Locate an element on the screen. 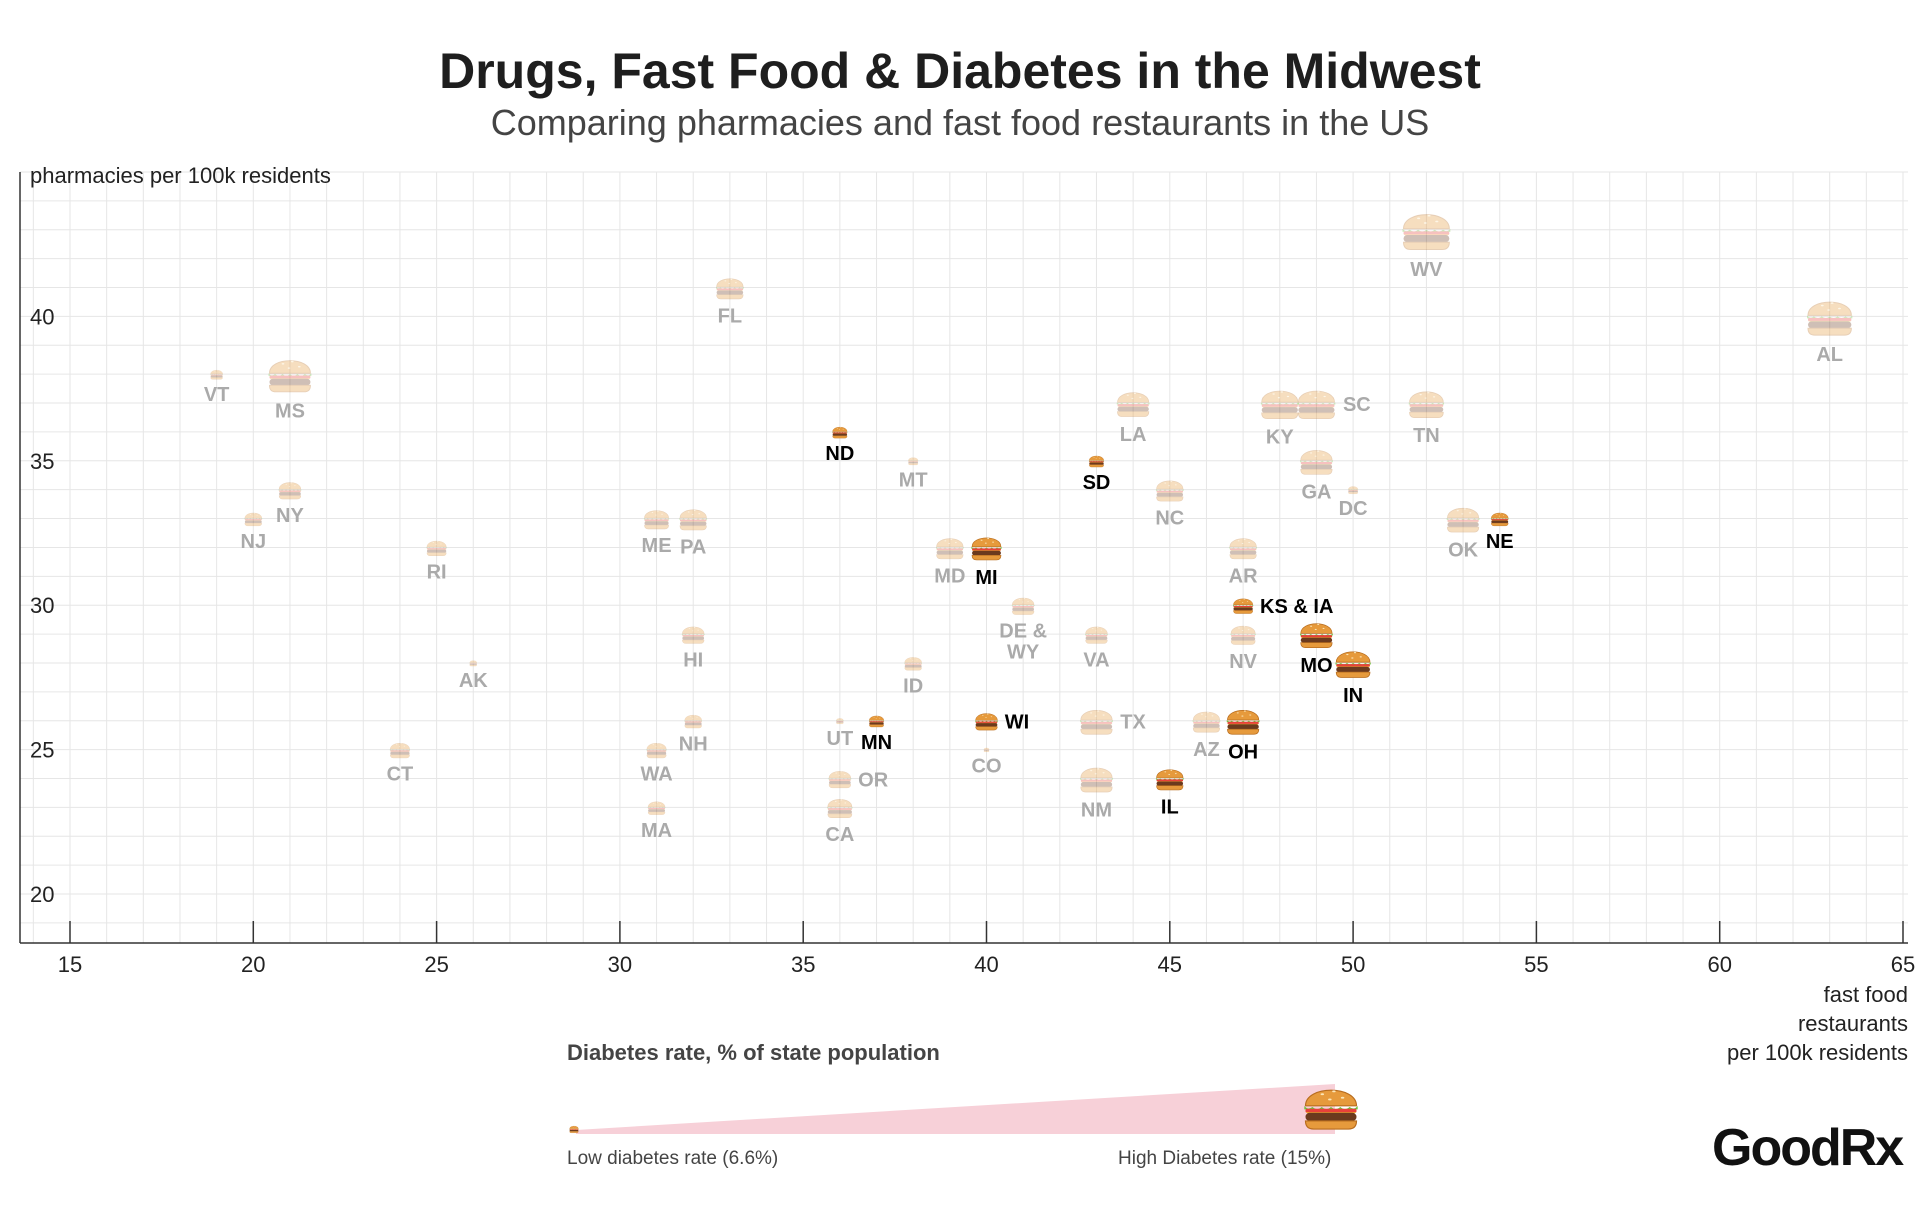 The image size is (1920, 1215). point-label: TX is located at coordinates (1133, 723).